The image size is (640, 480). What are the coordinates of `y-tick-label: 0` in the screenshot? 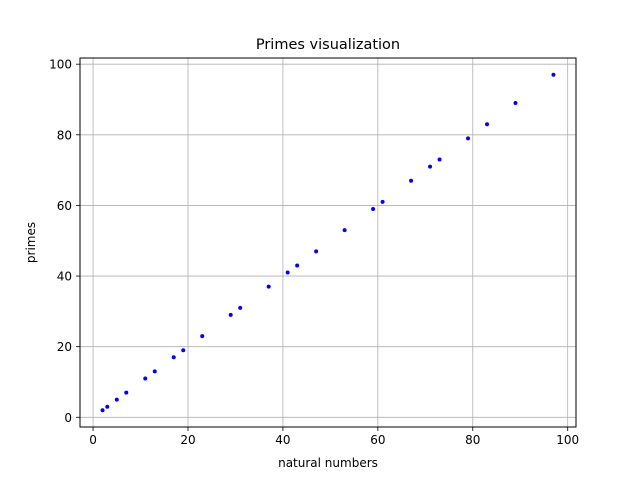 It's located at (68, 418).